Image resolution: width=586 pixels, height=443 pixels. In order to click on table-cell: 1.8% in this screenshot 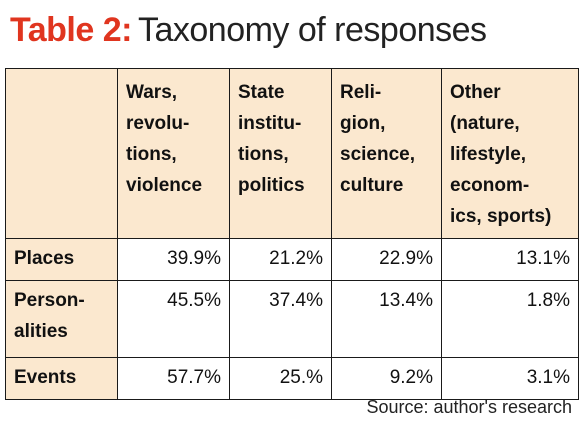, I will do `click(510, 319)`.